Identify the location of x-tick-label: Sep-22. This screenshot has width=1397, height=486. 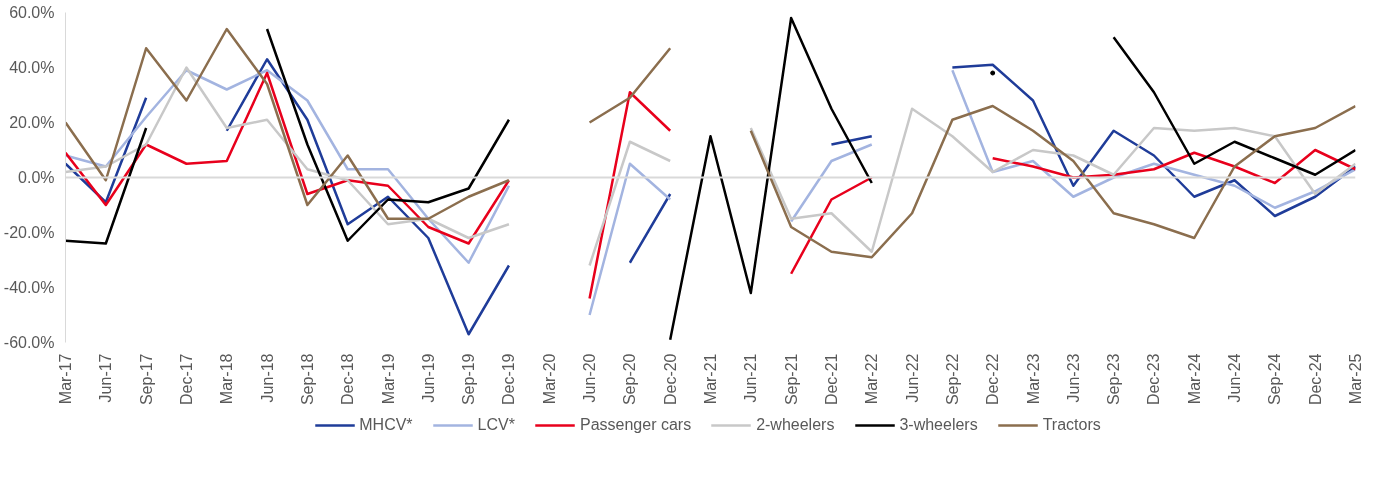
(952, 379).